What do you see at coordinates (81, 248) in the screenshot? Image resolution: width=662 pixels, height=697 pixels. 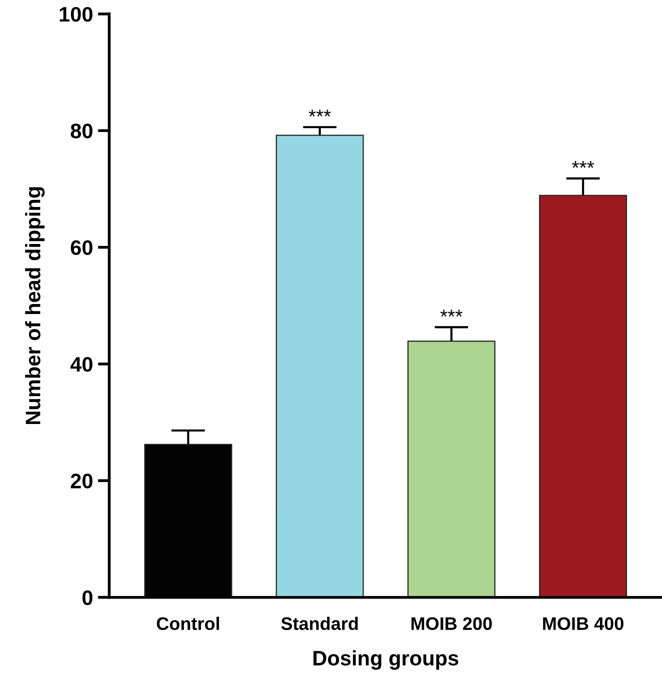 I see `y-tick-label: 60` at bounding box center [81, 248].